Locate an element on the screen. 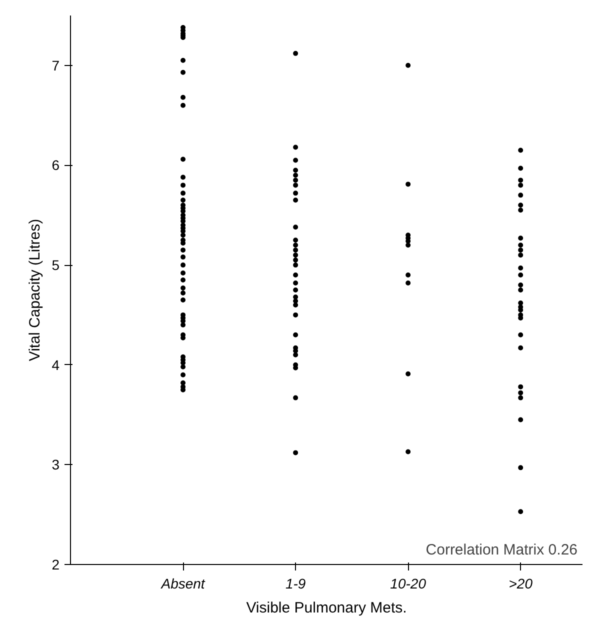 The height and width of the screenshot is (624, 592). annotation: Correlation Matrix 0.26 is located at coordinates (502, 550).